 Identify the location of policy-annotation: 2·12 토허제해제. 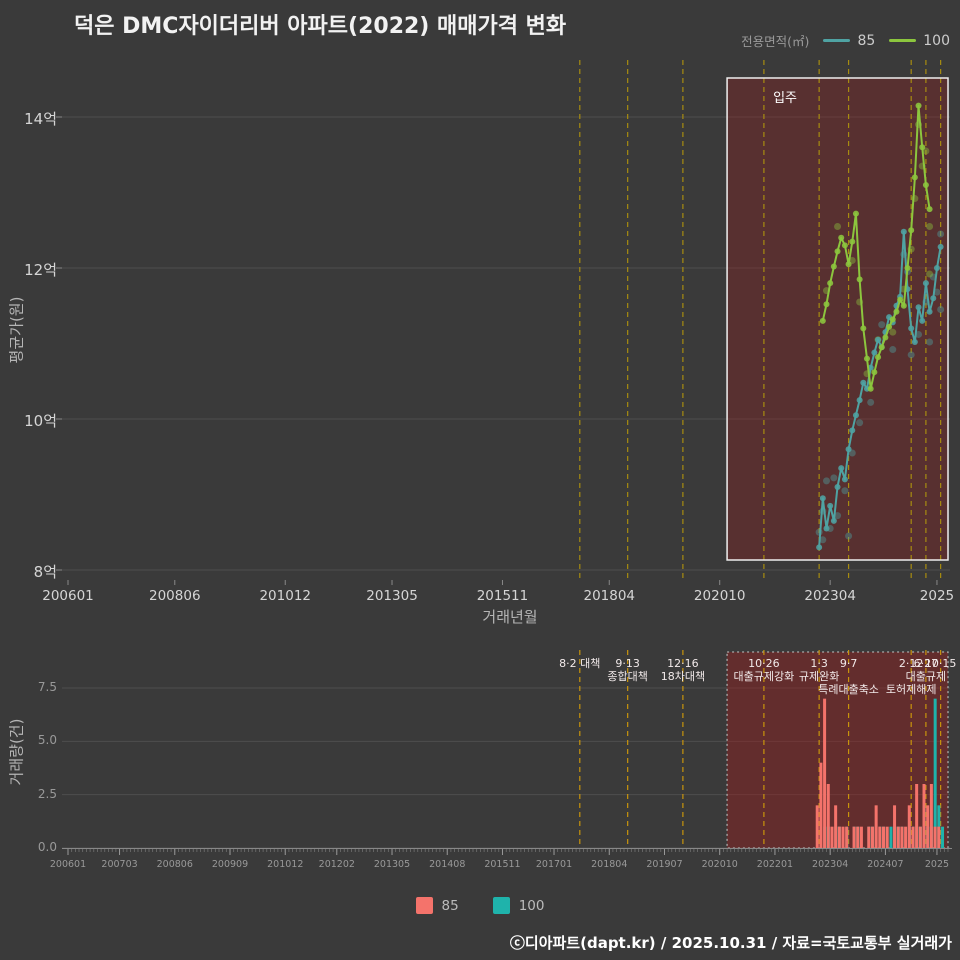
(911, 676).